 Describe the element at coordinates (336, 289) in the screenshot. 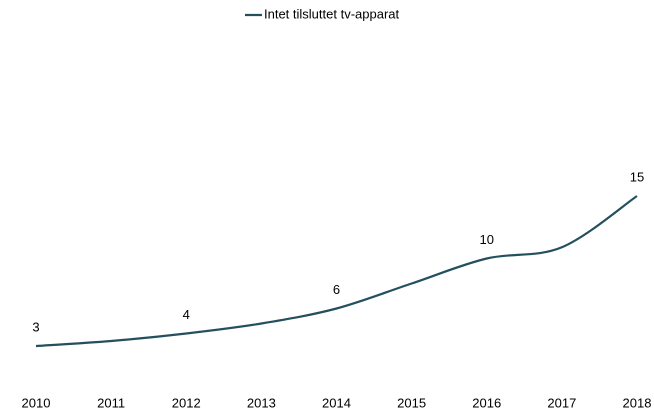

I see `data-label: 6` at that location.